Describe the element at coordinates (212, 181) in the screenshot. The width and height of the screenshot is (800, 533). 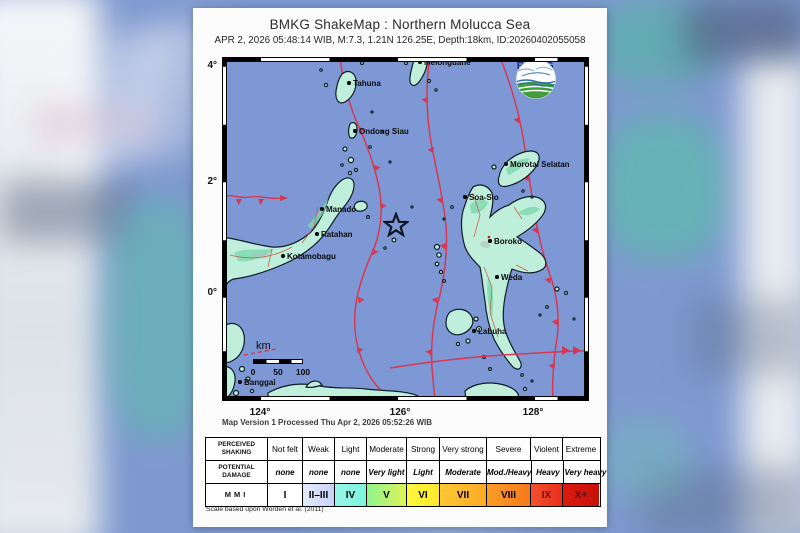
I see `lat-tick-label: 2°` at that location.